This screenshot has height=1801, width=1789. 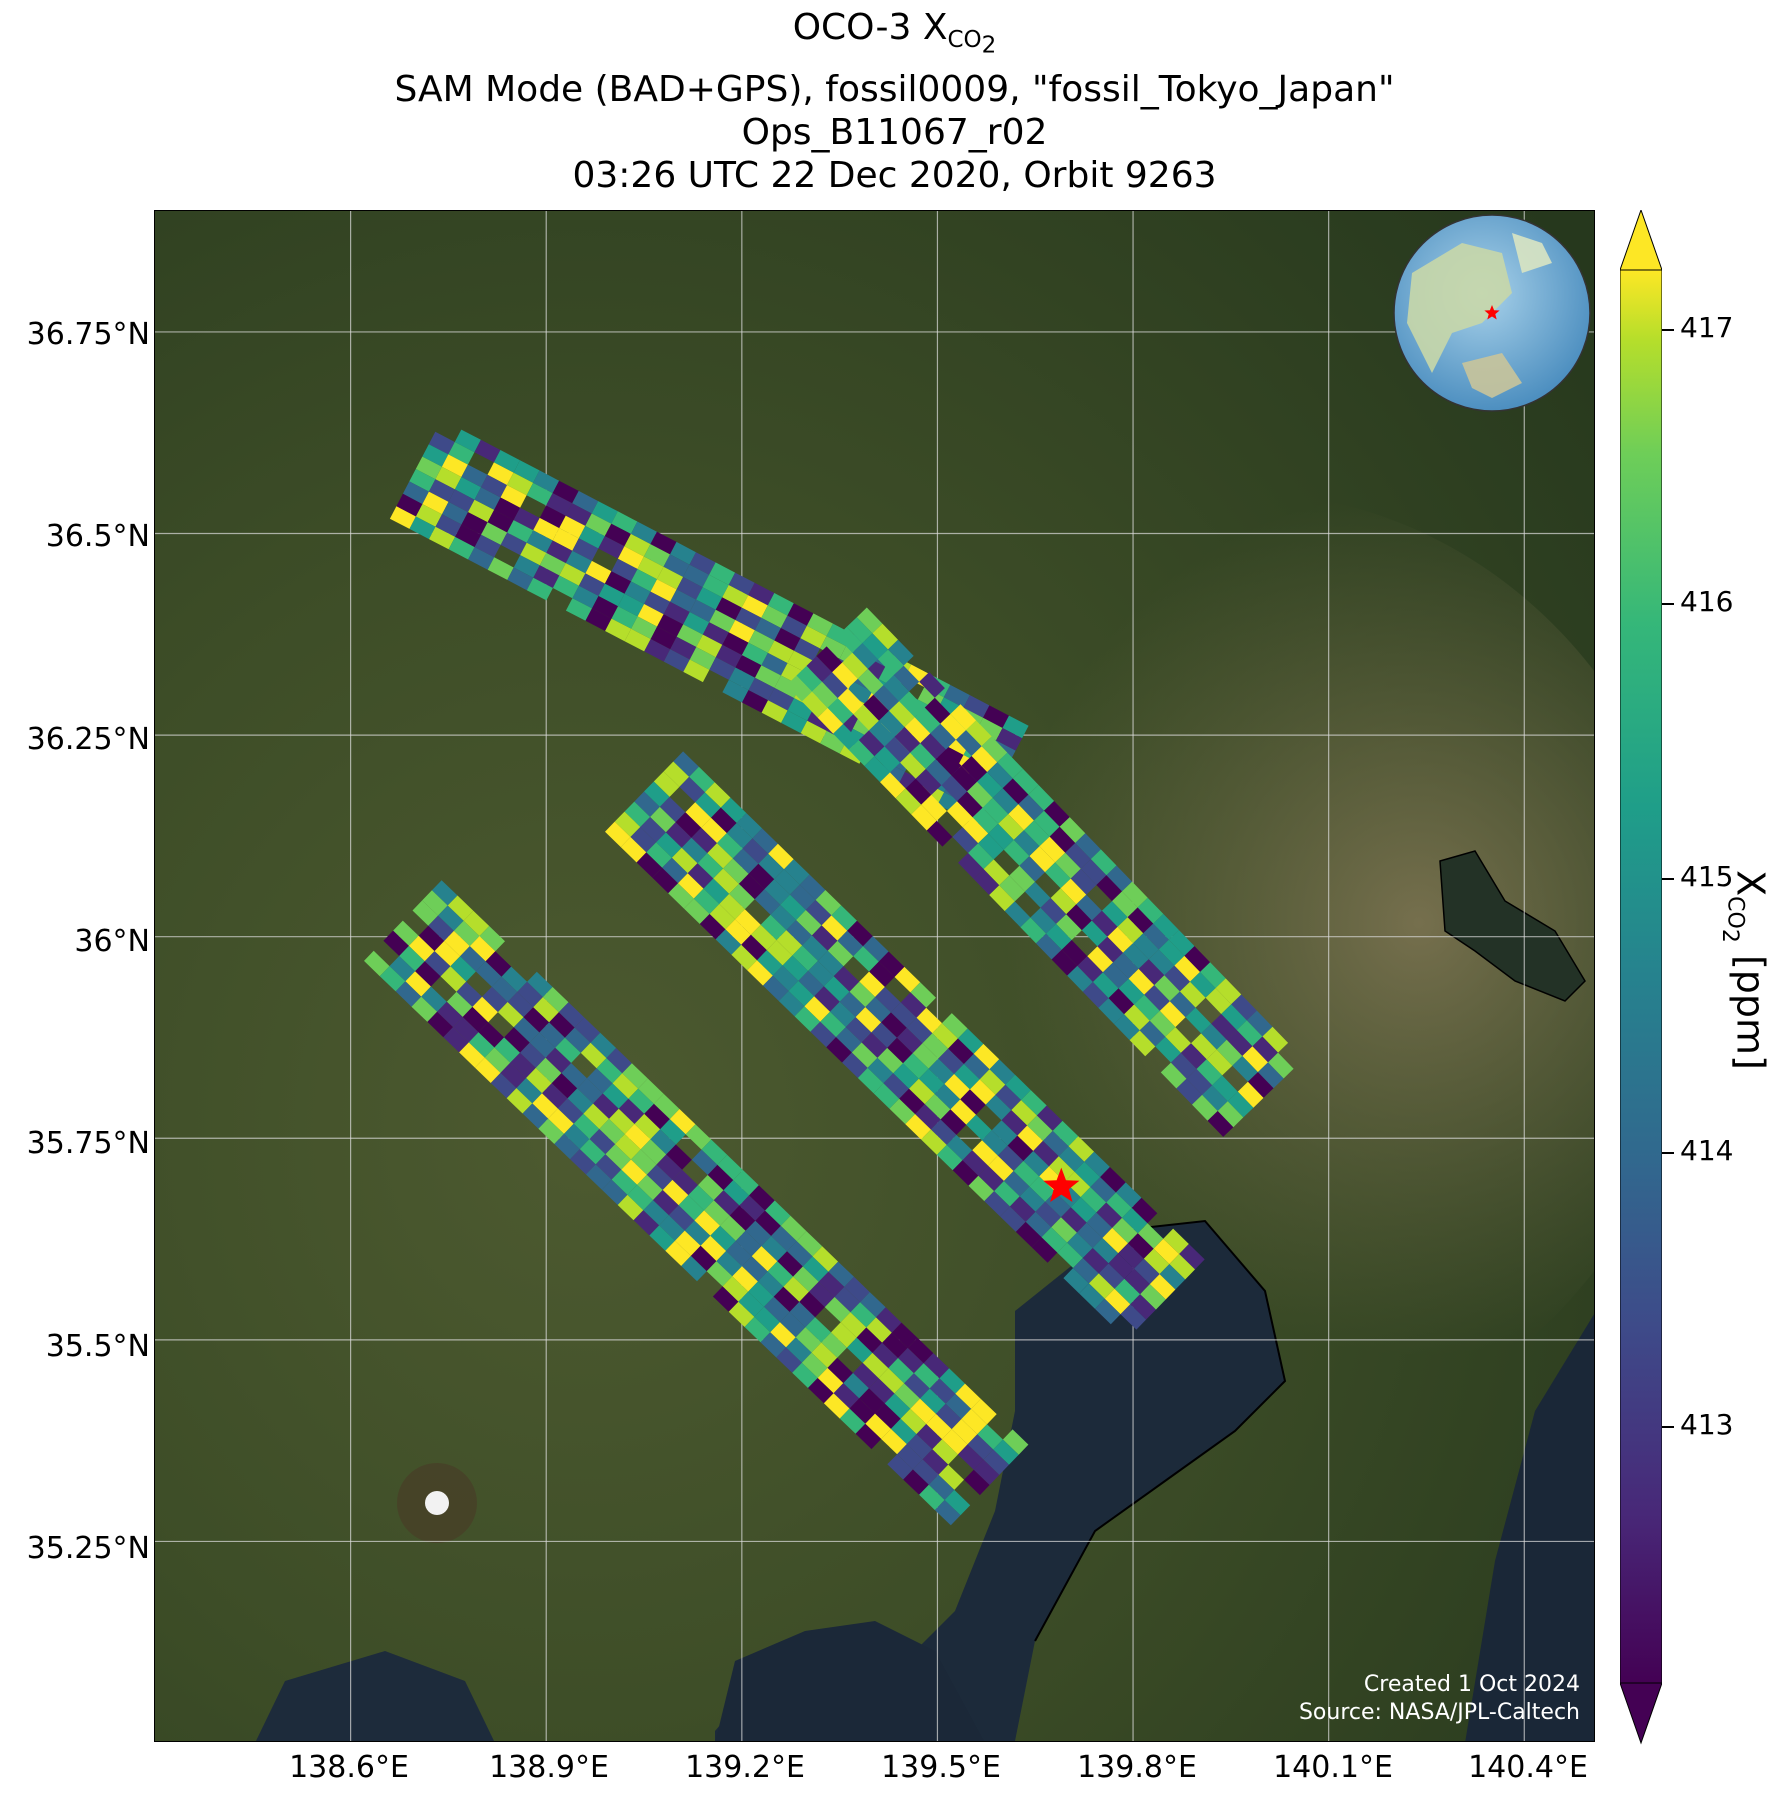 What do you see at coordinates (88, 1548) in the screenshot?
I see `lat-tick-label: 35.25°N` at bounding box center [88, 1548].